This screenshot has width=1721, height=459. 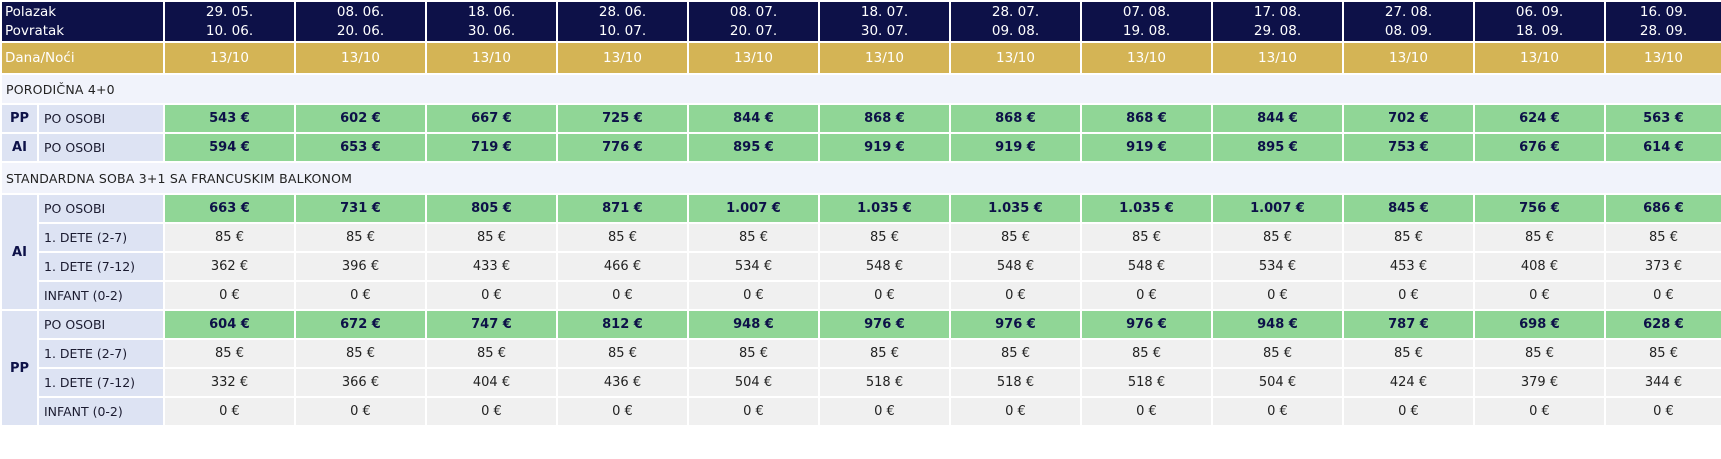 What do you see at coordinates (229, 147) in the screenshot?
I see `price-cell: 594 €` at bounding box center [229, 147].